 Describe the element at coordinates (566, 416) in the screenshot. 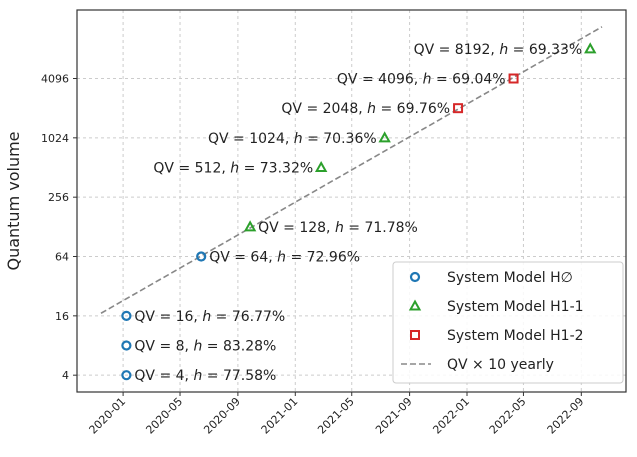

I see `x-tick-label: 2022-09` at that location.